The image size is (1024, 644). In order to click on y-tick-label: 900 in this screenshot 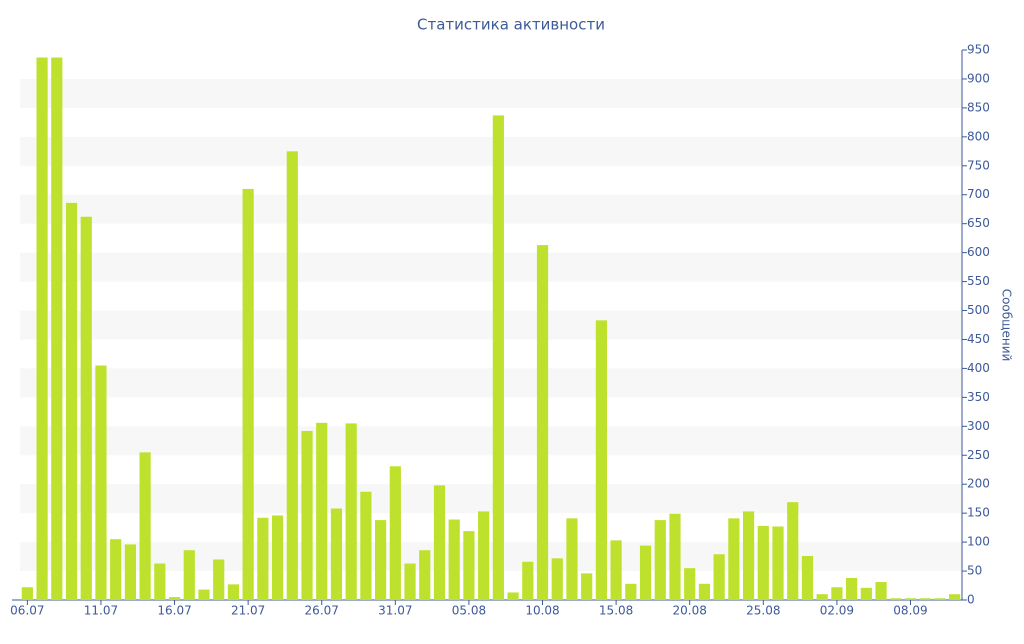, I will do `click(978, 78)`.